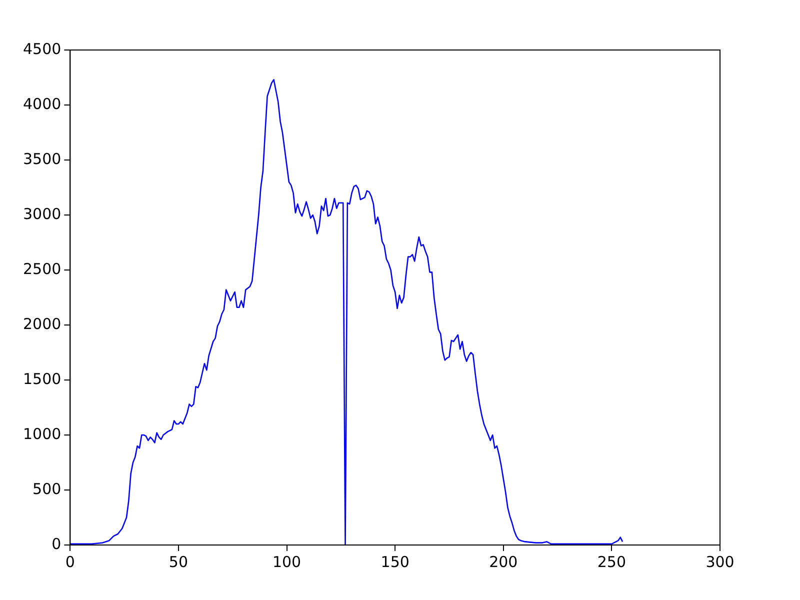 This screenshot has width=800, height=600. What do you see at coordinates (720, 561) in the screenshot?
I see `x-tick-label: 300` at bounding box center [720, 561].